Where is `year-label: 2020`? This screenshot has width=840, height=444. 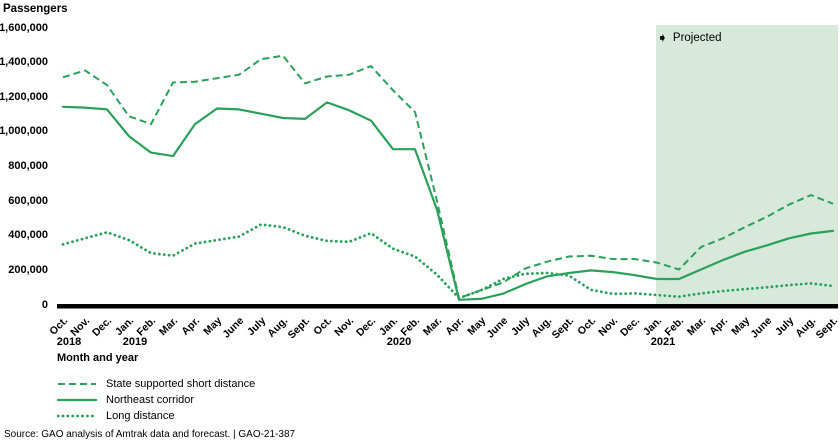
year-label: 2020 is located at coordinates (399, 342).